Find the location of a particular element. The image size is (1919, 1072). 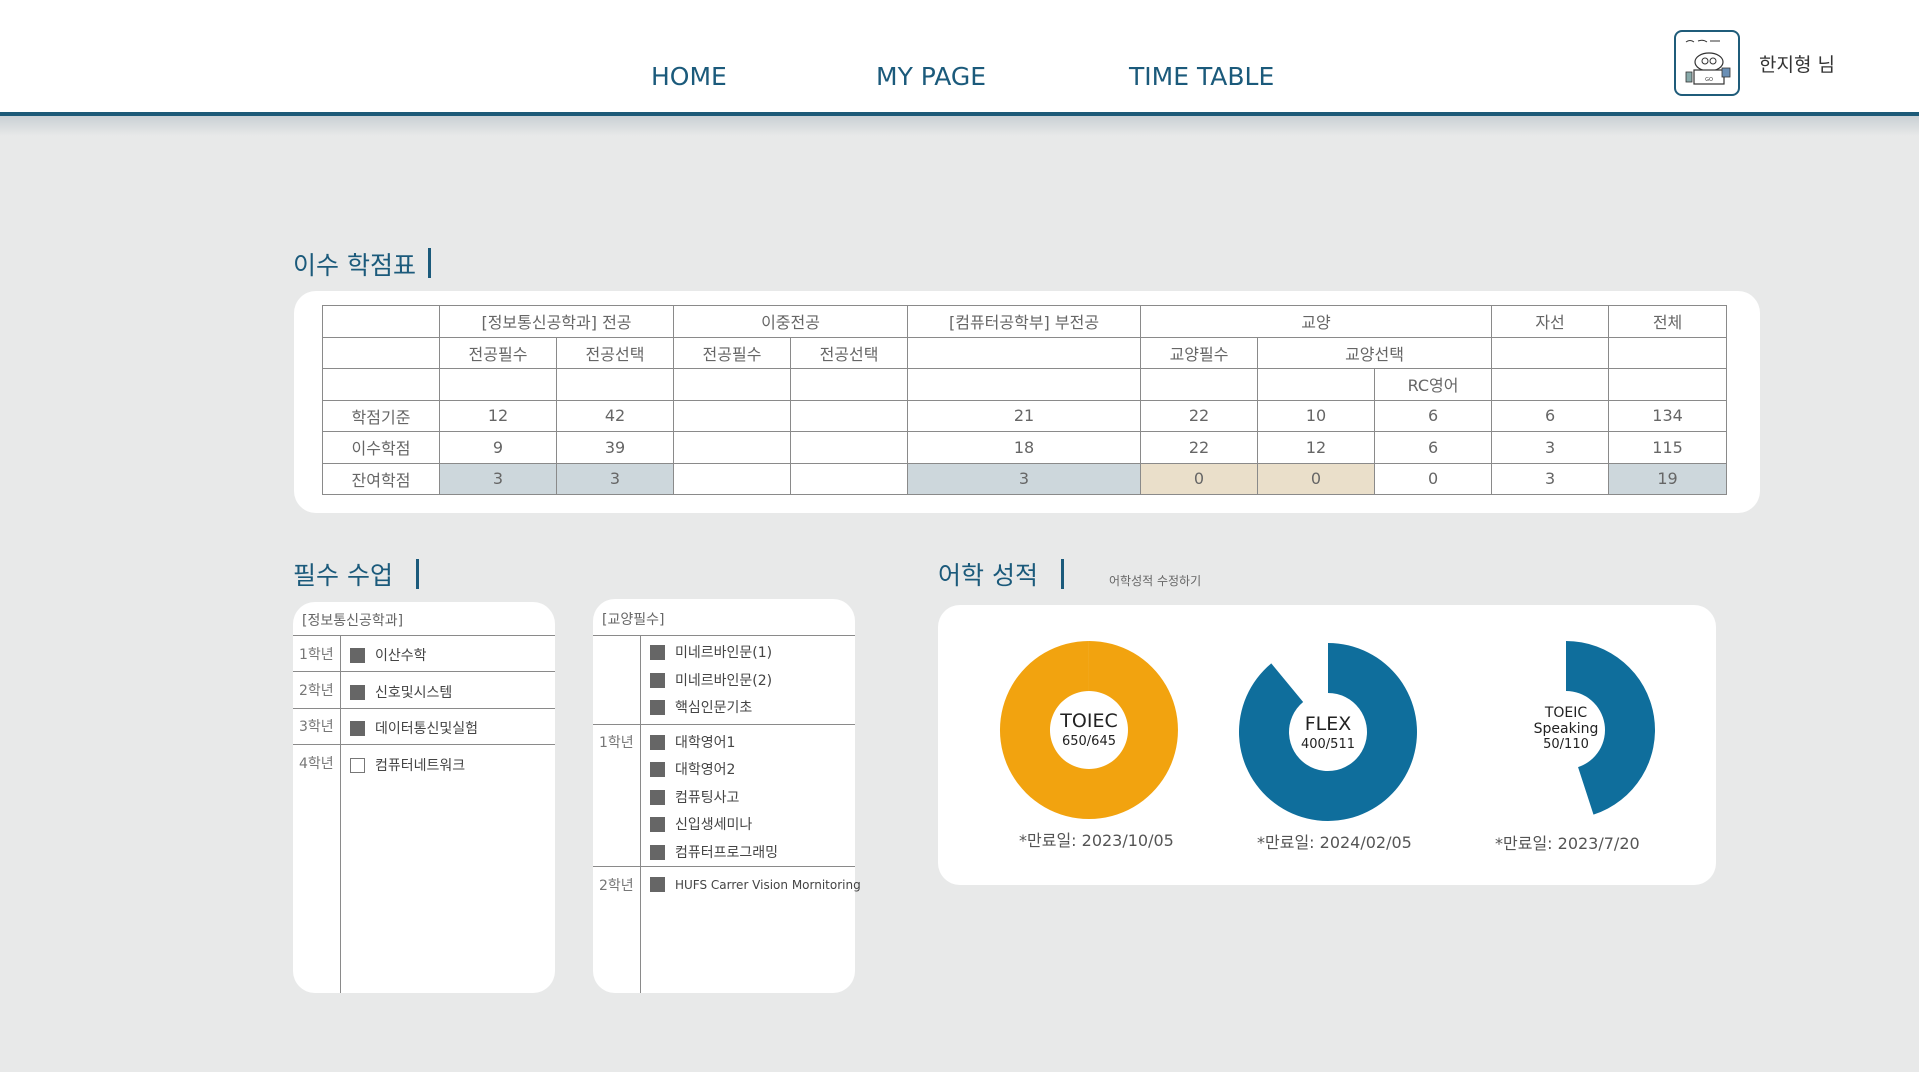

table-header: 자선 is located at coordinates (1550, 321).